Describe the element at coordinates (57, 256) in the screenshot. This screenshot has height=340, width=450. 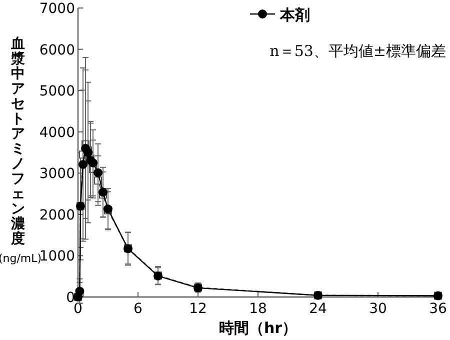
I see `y-tick-label: 1000` at that location.